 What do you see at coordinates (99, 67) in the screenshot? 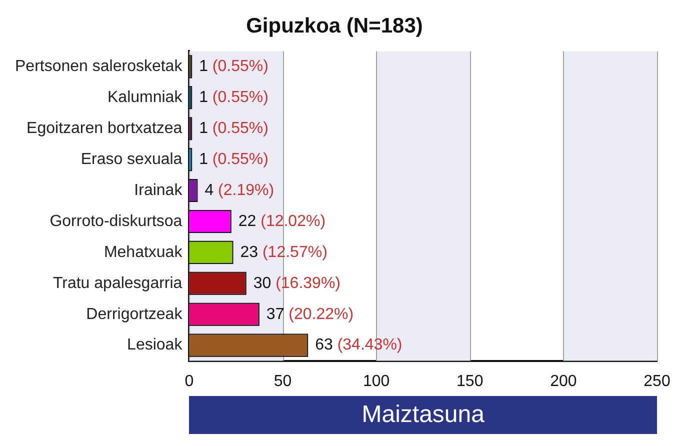
I see `y-tick-label: Pertsonen salerosketak` at bounding box center [99, 67].